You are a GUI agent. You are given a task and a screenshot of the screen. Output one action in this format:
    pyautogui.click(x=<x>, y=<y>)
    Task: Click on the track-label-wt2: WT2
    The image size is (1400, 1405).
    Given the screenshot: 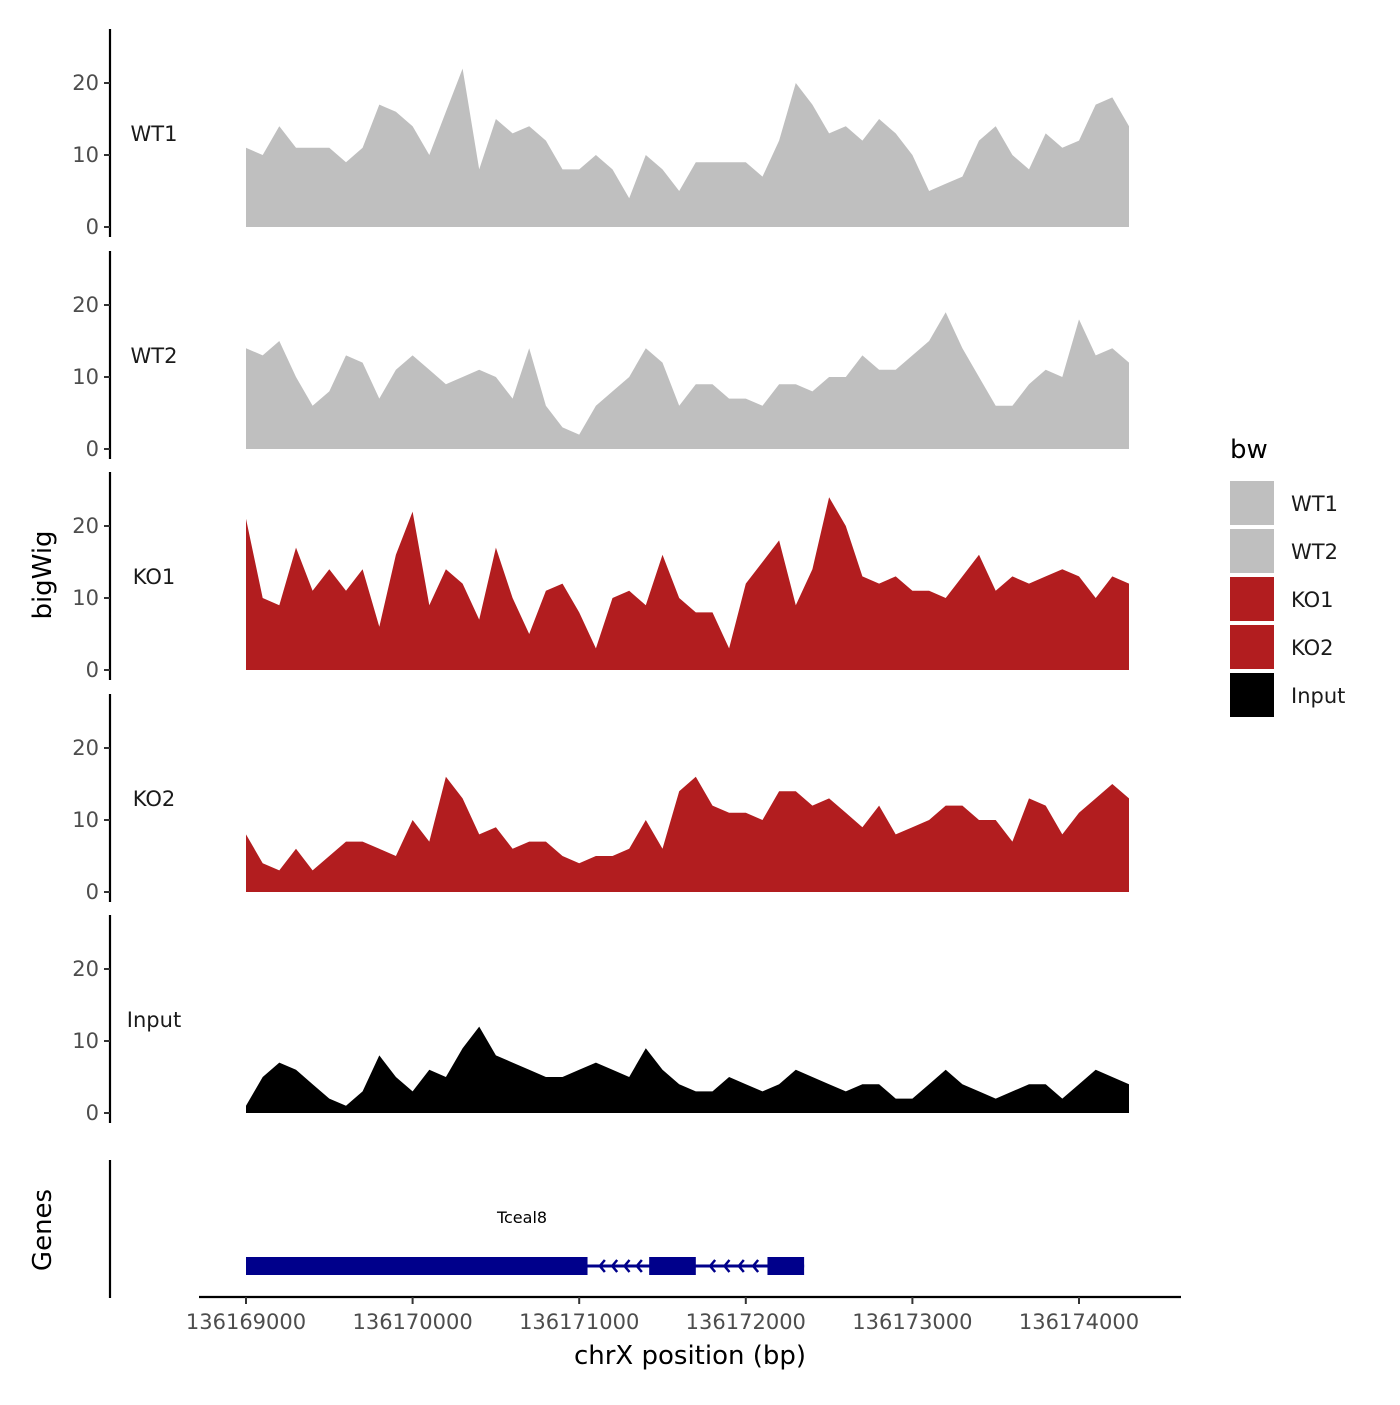 What is the action you would take?
    pyautogui.click(x=154, y=356)
    